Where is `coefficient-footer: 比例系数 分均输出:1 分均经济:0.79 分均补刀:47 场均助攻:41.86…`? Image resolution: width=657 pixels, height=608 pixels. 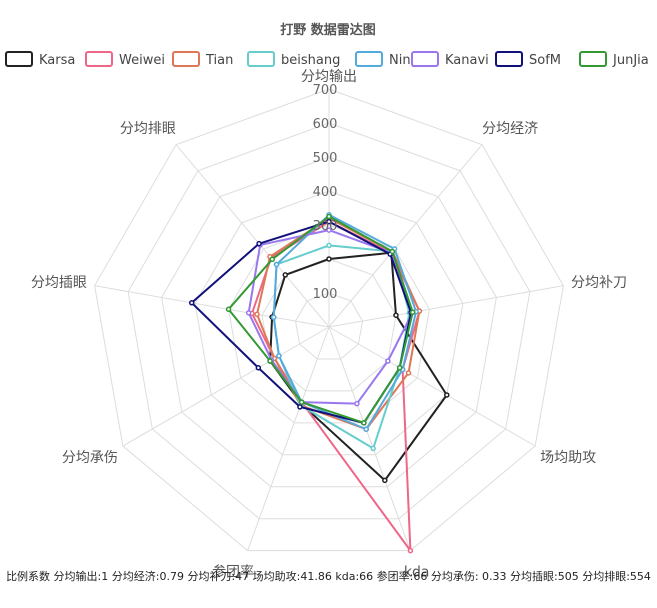
coefficient-footer: 比例系数 分均输出:1 分均经济:0.79 分均补刀:47 场均助攻:41.86… is located at coordinates (328, 576).